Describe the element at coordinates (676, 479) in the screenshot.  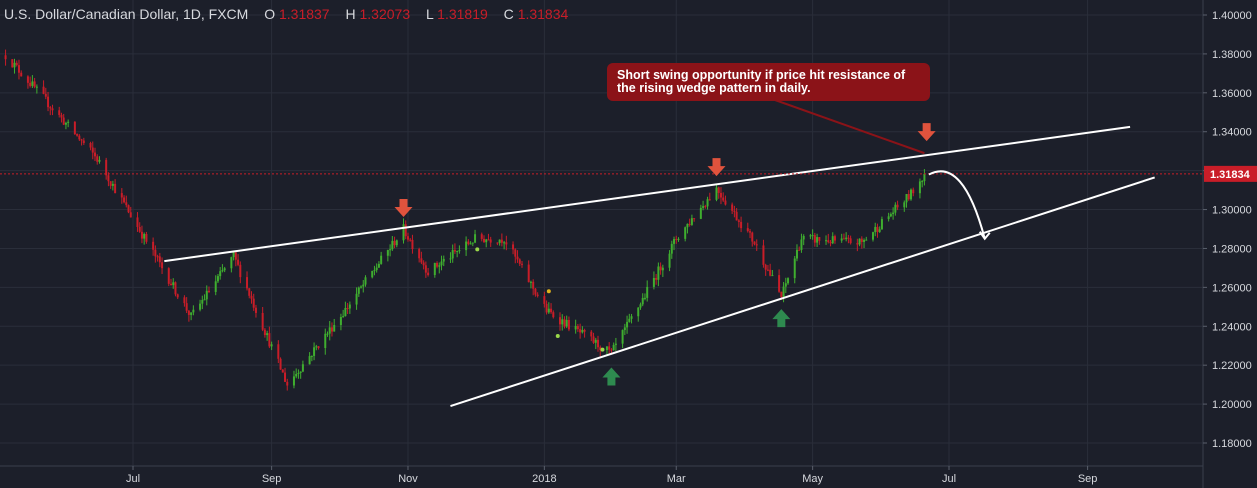
I see `x-tick-label: Mar` at that location.